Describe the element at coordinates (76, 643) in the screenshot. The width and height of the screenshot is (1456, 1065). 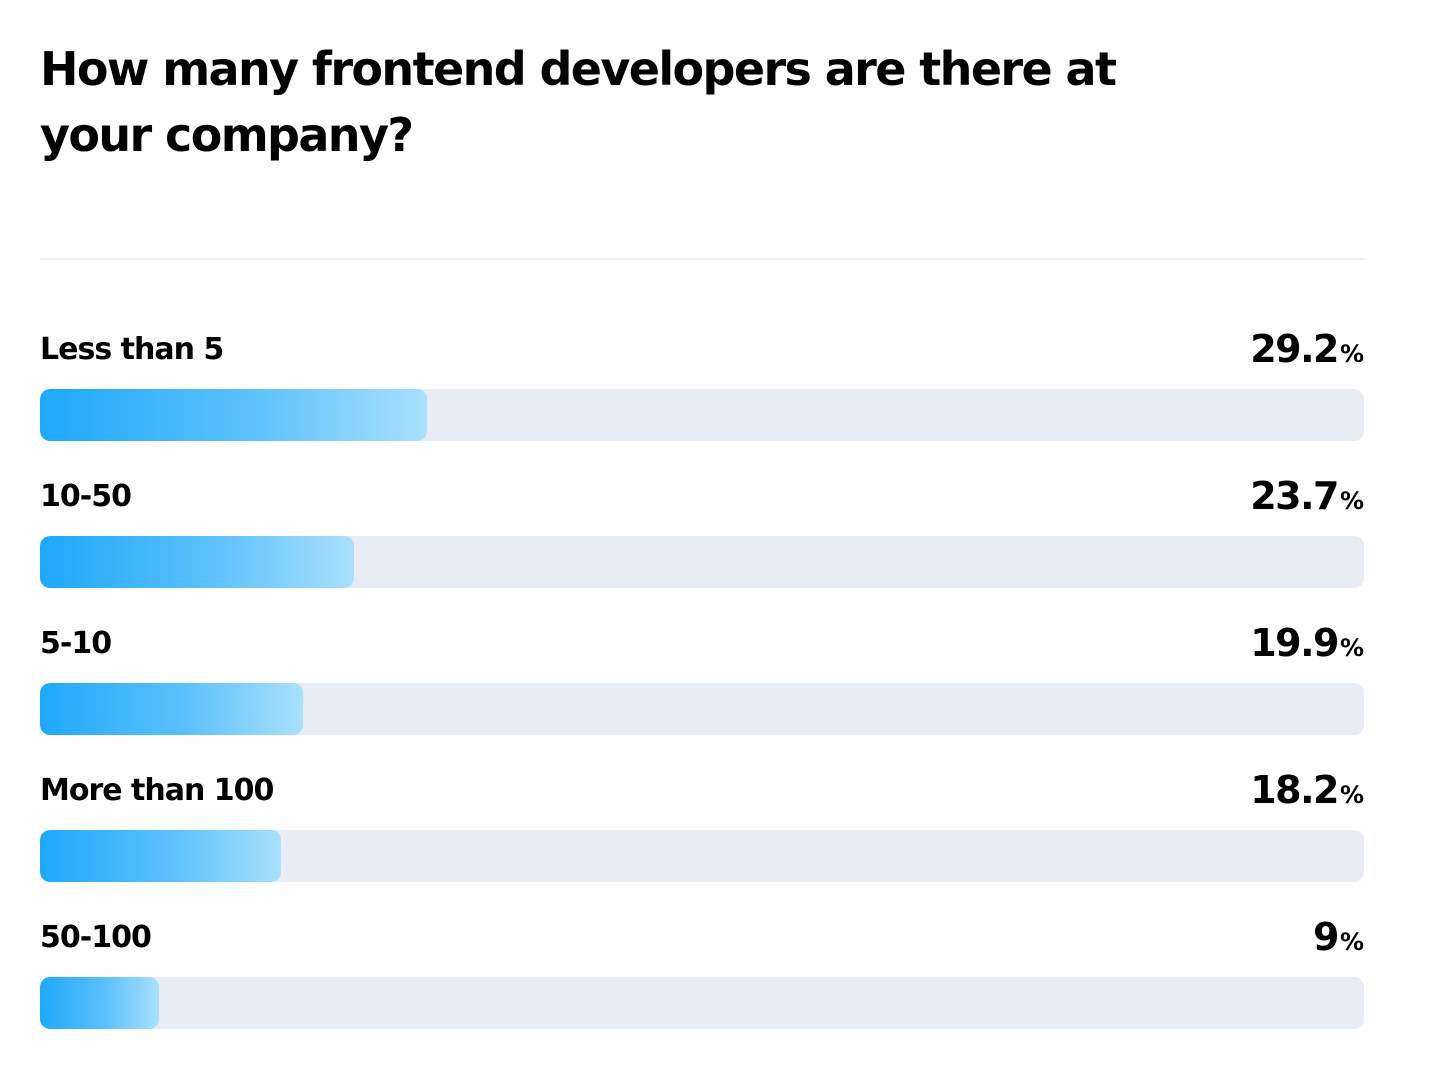
I see `category-label: 5-10` at that location.